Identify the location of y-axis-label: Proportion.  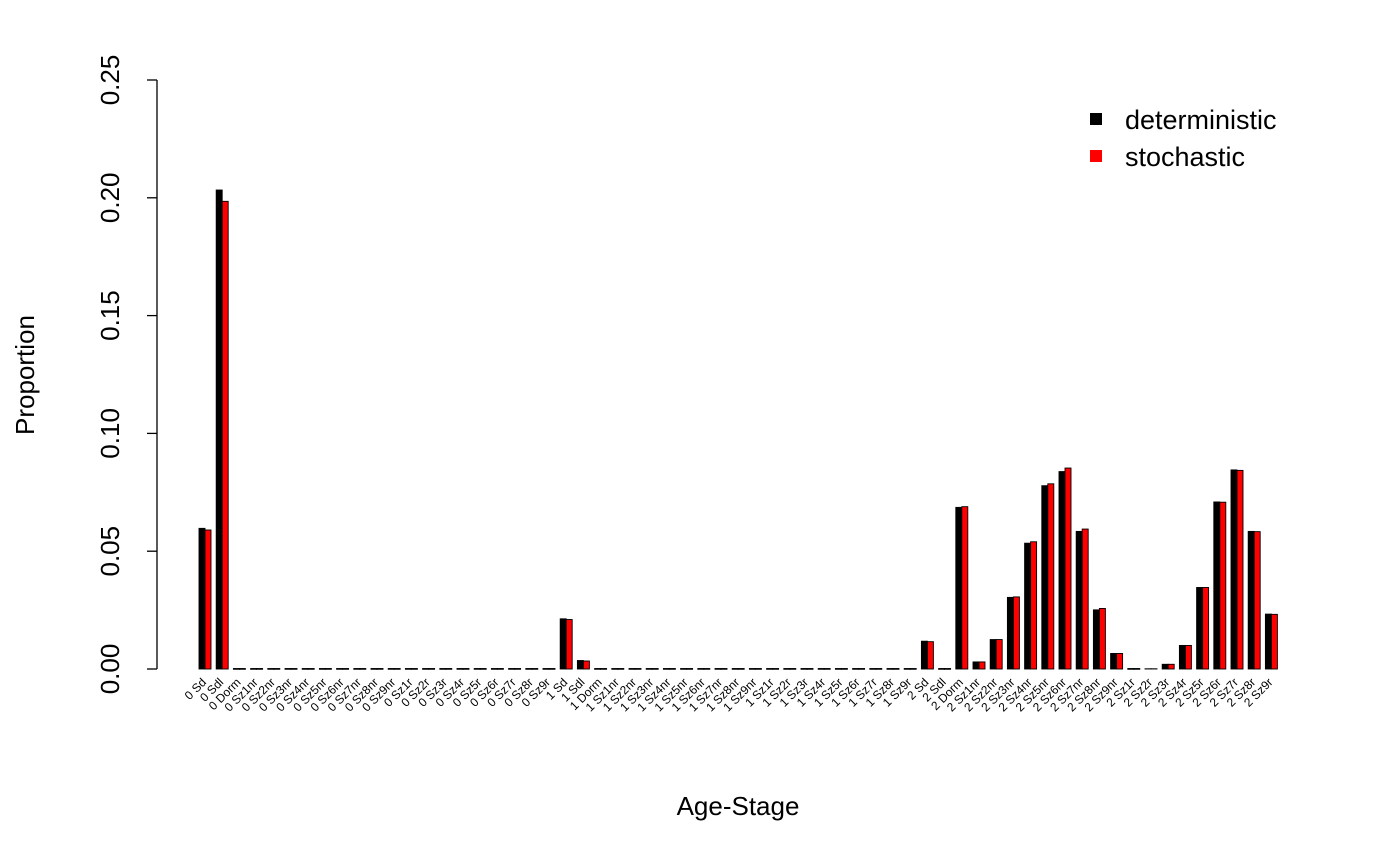
(25, 375).